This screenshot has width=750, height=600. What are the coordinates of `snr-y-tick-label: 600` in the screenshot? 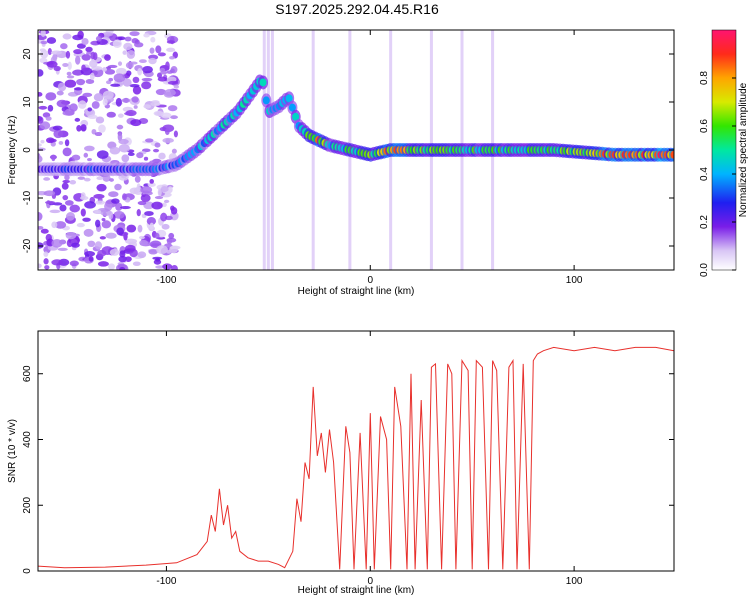 It's located at (27, 373).